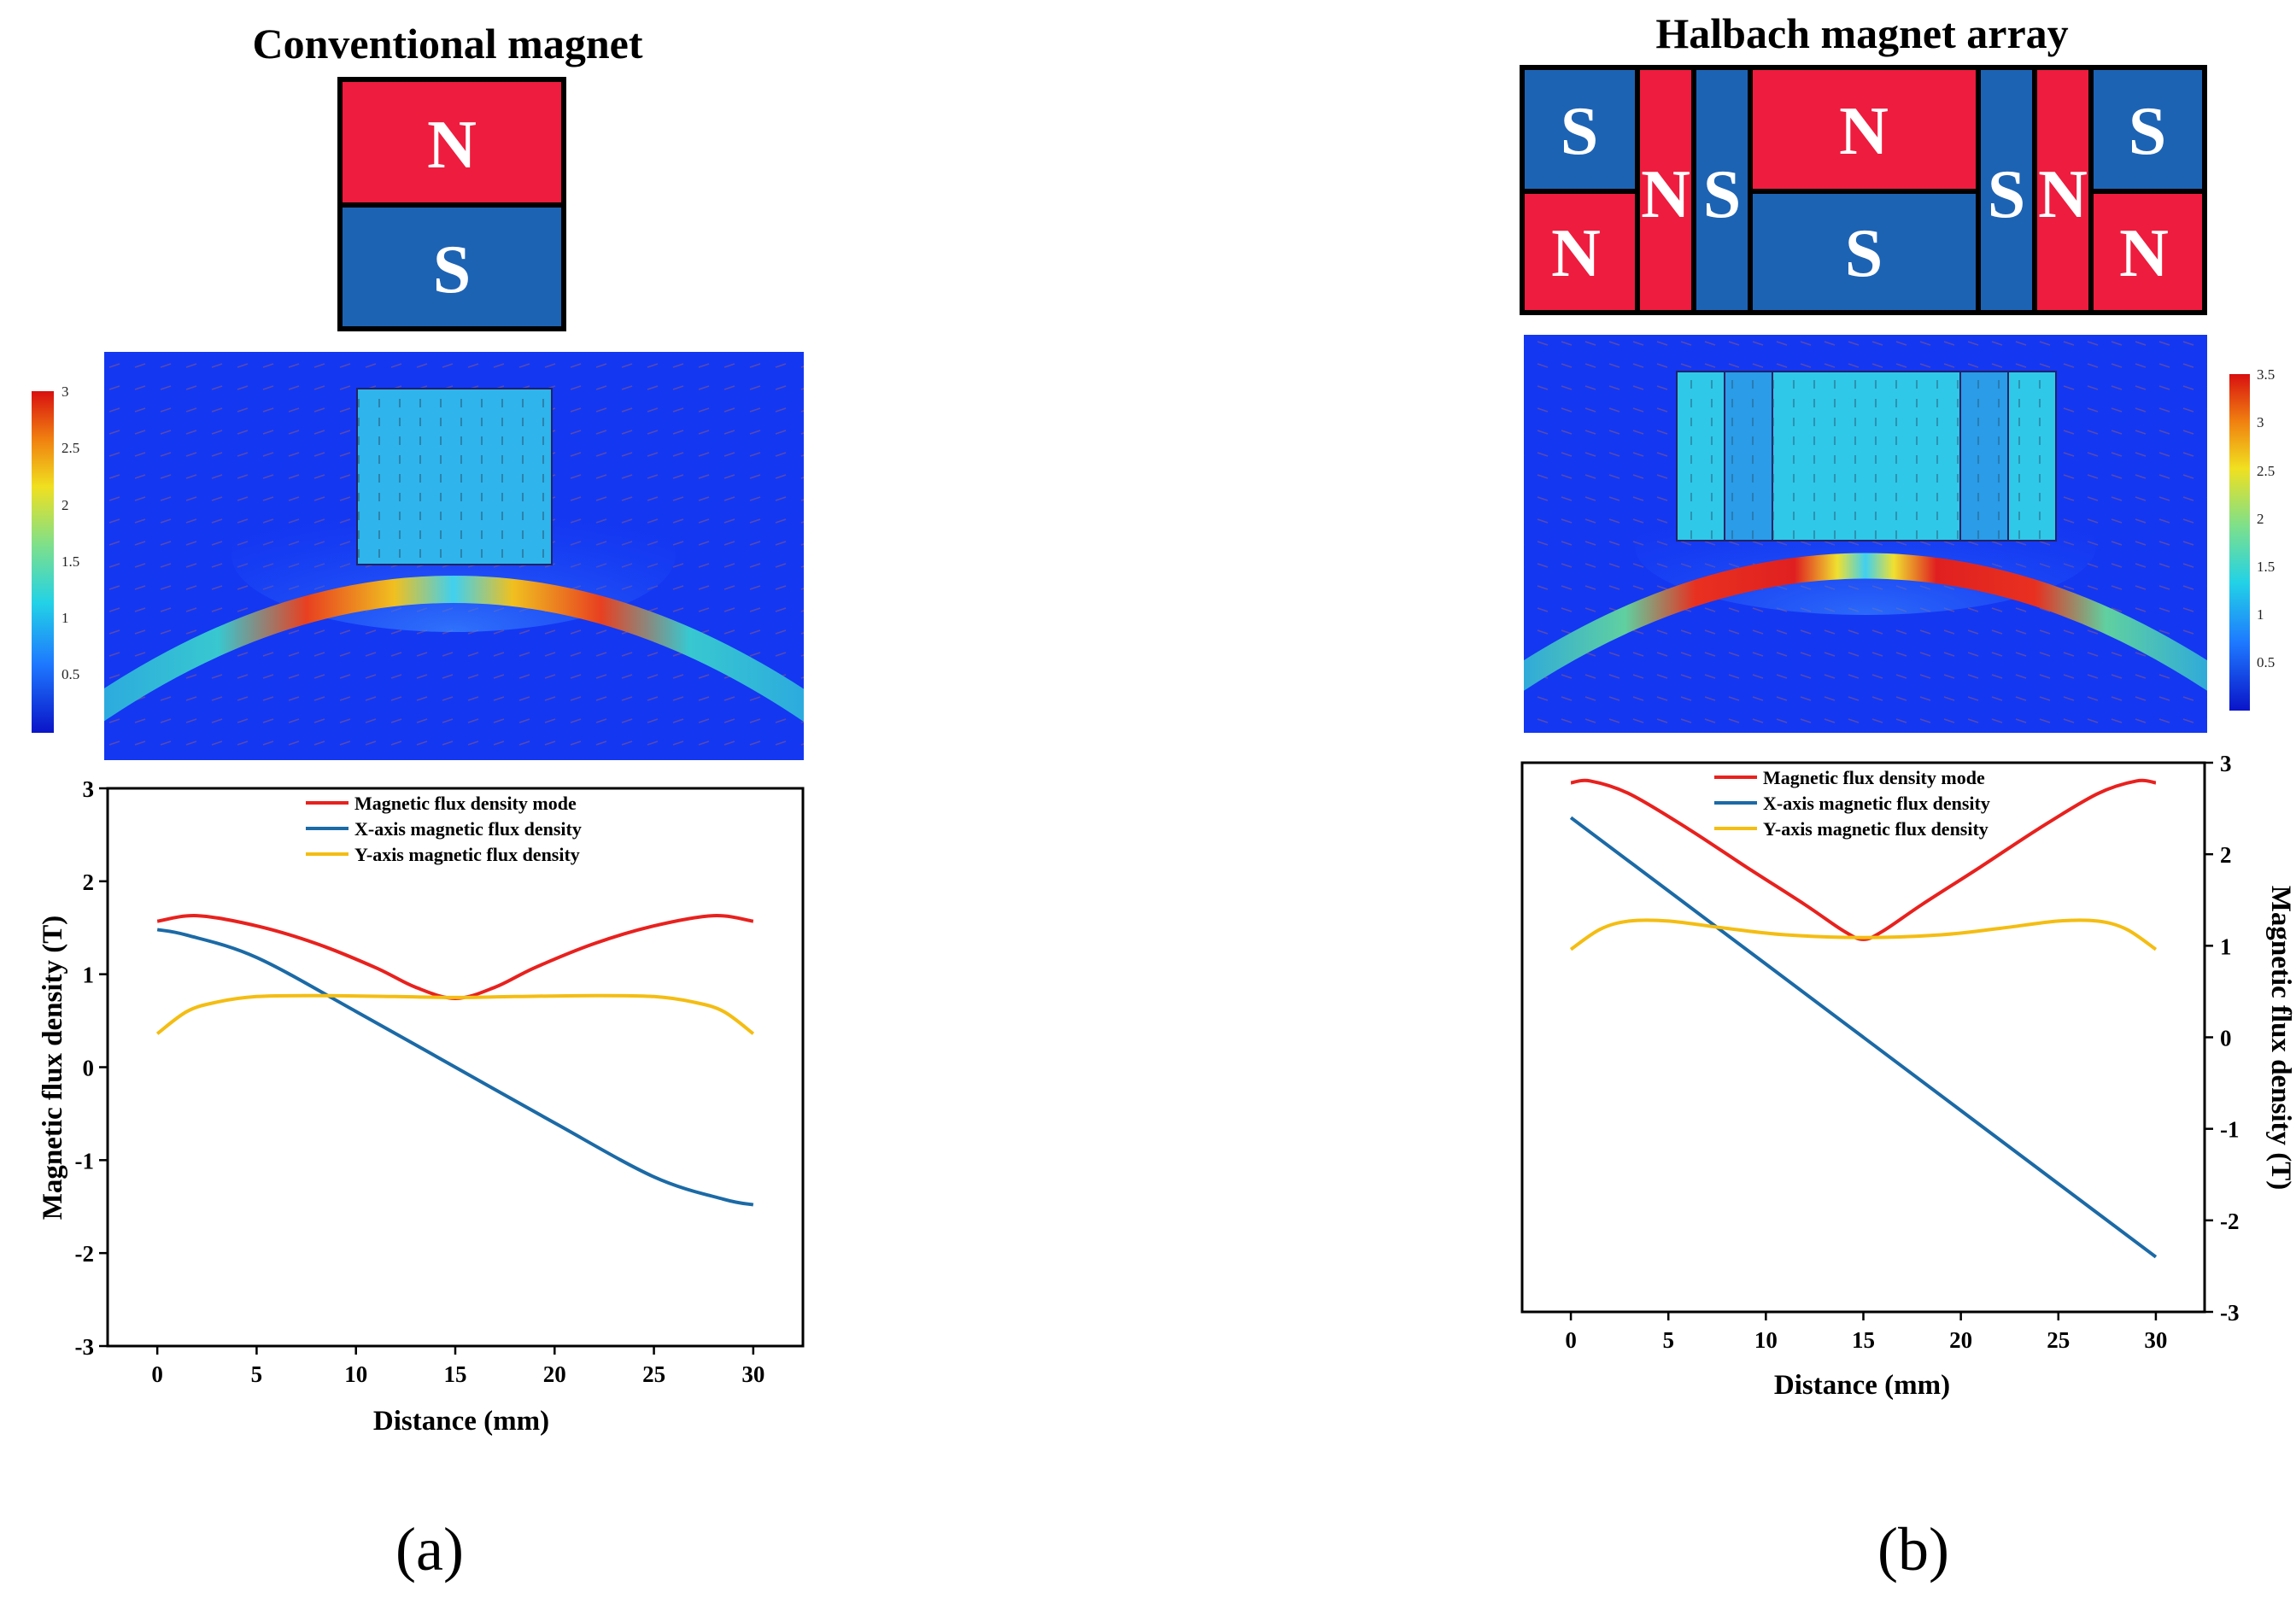 The height and width of the screenshot is (1598, 2296). What do you see at coordinates (2266, 374) in the screenshot?
I see `colorbar-b-tick: 3.5` at bounding box center [2266, 374].